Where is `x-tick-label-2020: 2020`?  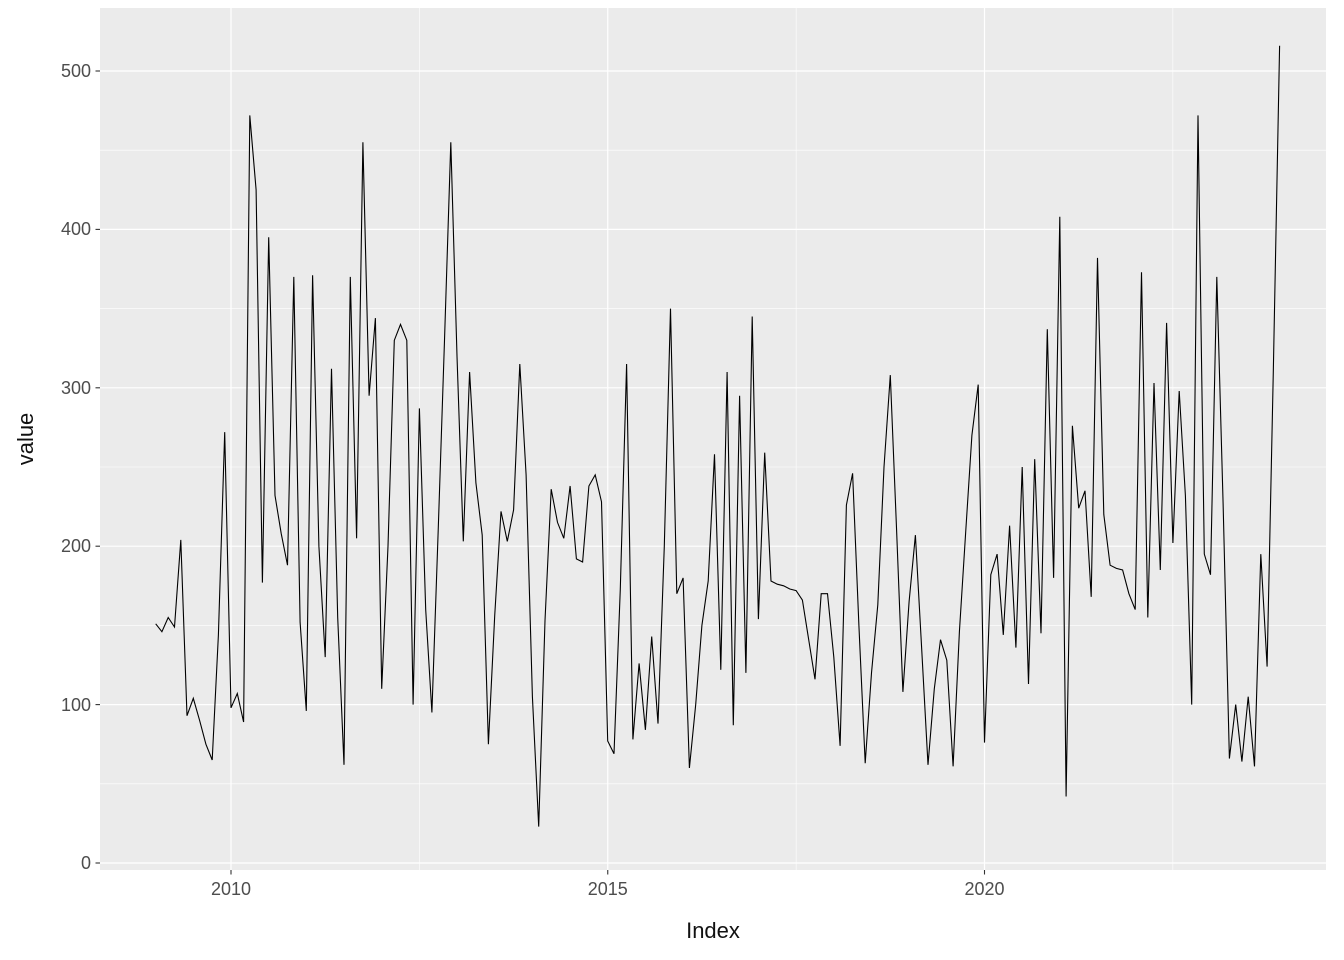
x-tick-label-2020: 2020 is located at coordinates (984, 889).